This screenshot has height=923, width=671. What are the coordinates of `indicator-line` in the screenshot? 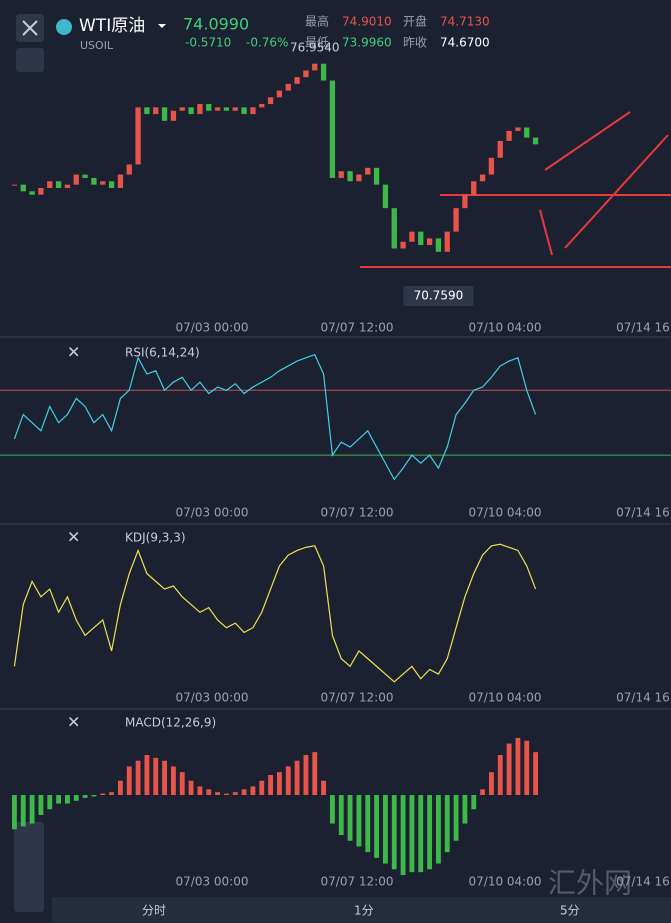 It's located at (275, 417).